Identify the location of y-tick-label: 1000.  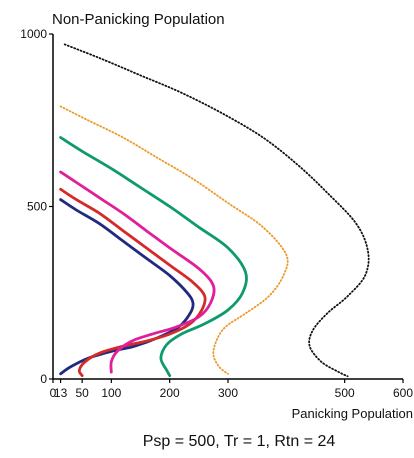
(33, 34).